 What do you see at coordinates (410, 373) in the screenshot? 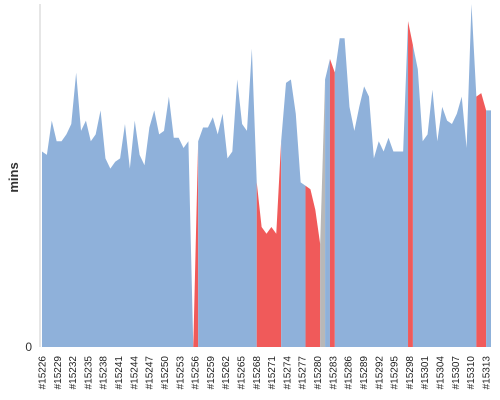
I see `x-tick-label: #15298` at bounding box center [410, 373].